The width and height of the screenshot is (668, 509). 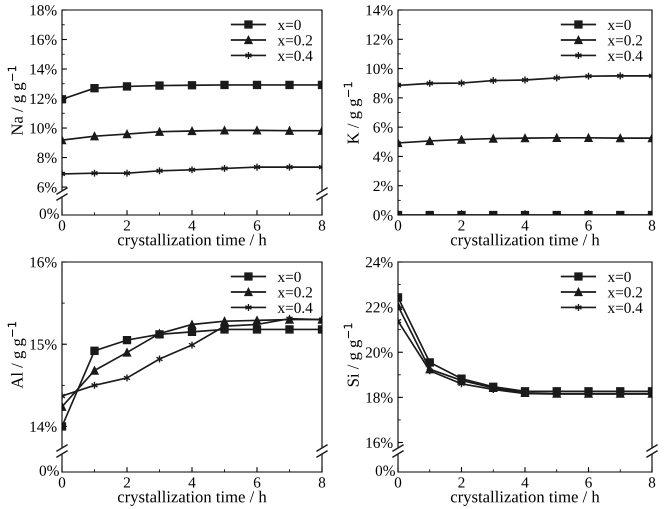 I want to click on y-axis-title: Si / g g$^{−1}$, so click(x=353, y=354).